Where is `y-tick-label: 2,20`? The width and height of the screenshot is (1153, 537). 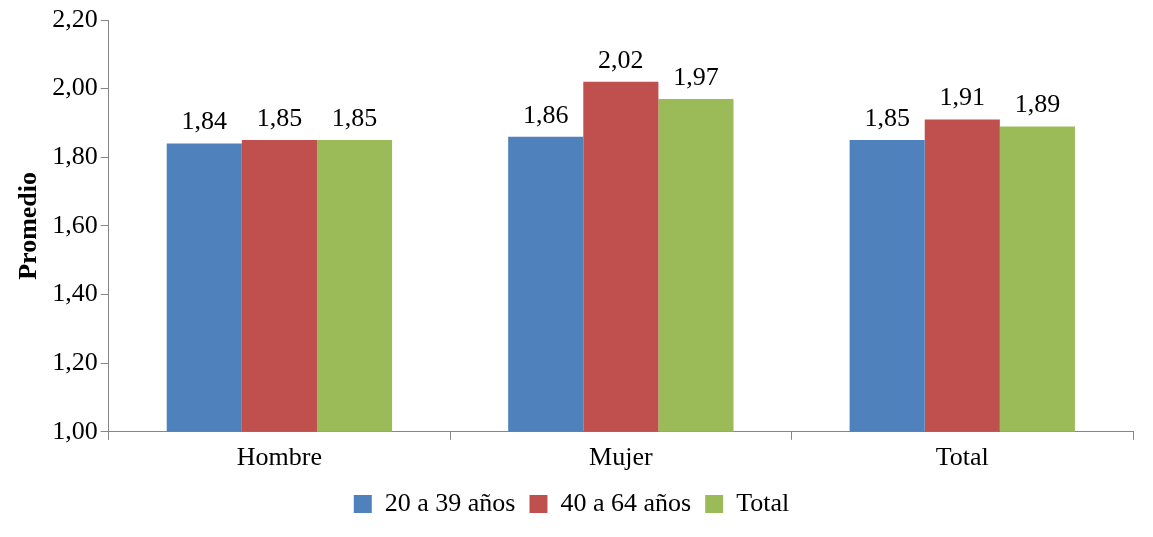
y-tick-label: 2,20 is located at coordinates (75, 18).